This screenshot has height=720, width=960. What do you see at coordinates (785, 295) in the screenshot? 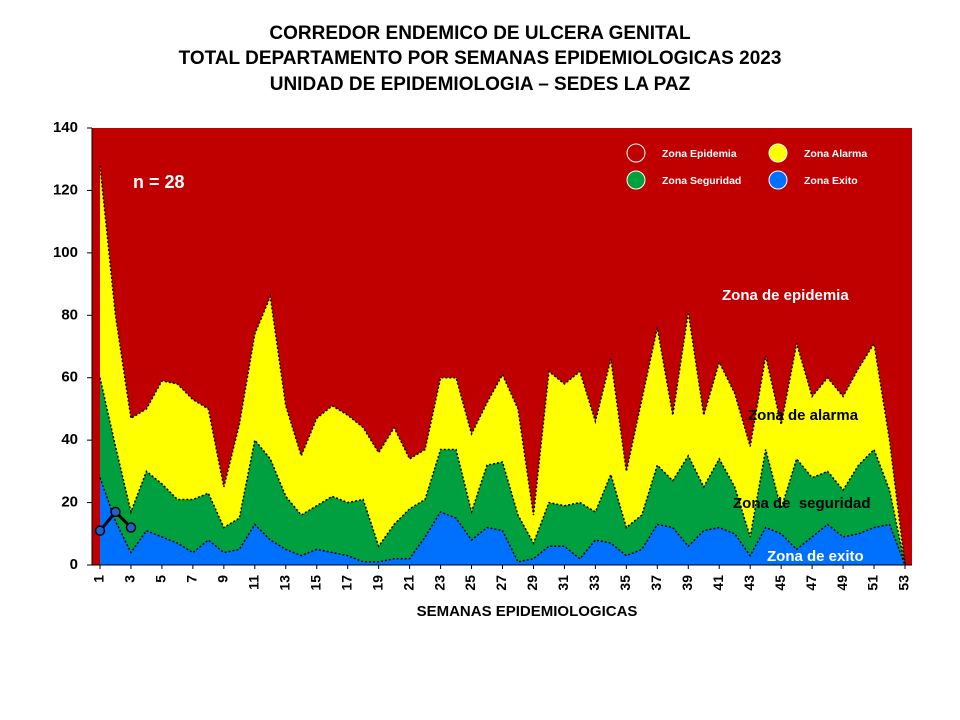
I see `annotation: Zona de epidemia` at bounding box center [785, 295].